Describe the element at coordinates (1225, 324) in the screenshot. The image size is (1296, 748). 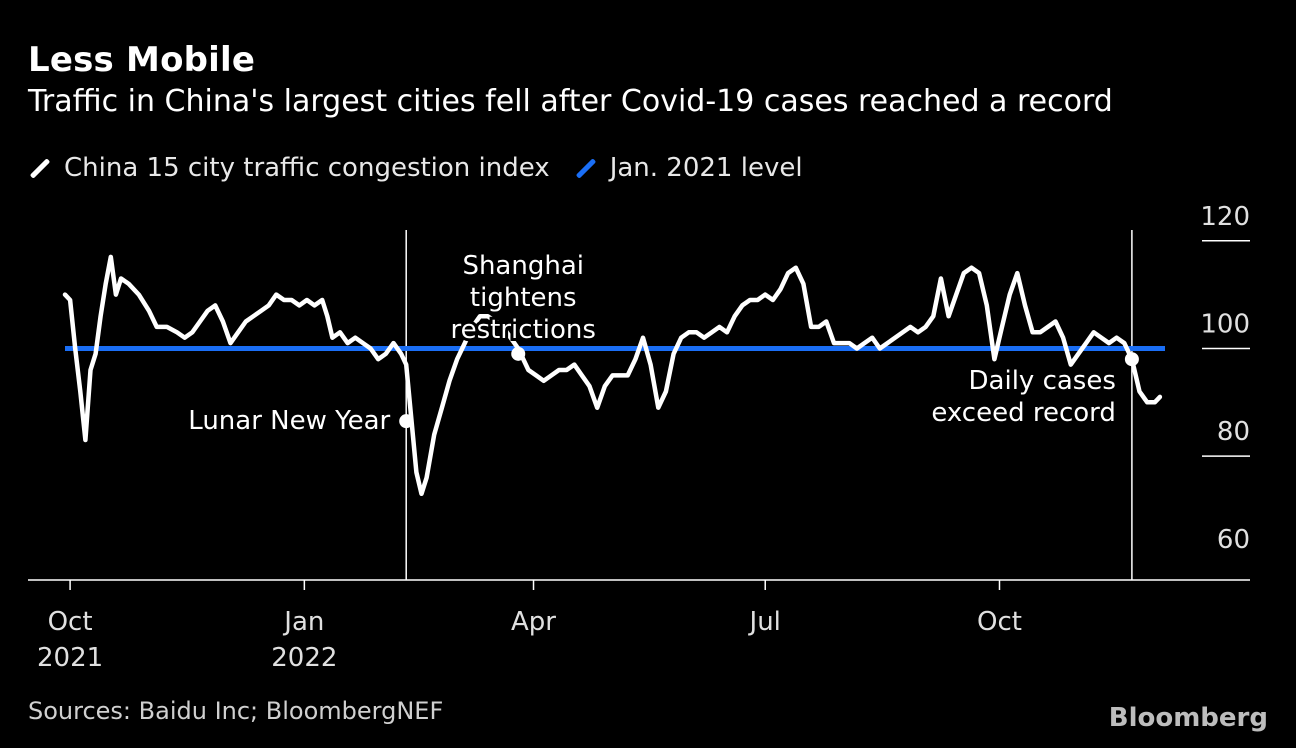
I see `y-tick-label-100: 100` at that location.